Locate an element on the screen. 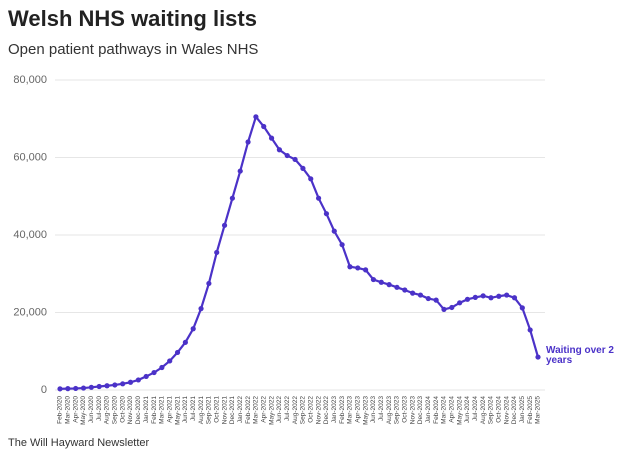 The height and width of the screenshot is (452, 625). x-tick-label: Apr-2022 is located at coordinates (263, 409).